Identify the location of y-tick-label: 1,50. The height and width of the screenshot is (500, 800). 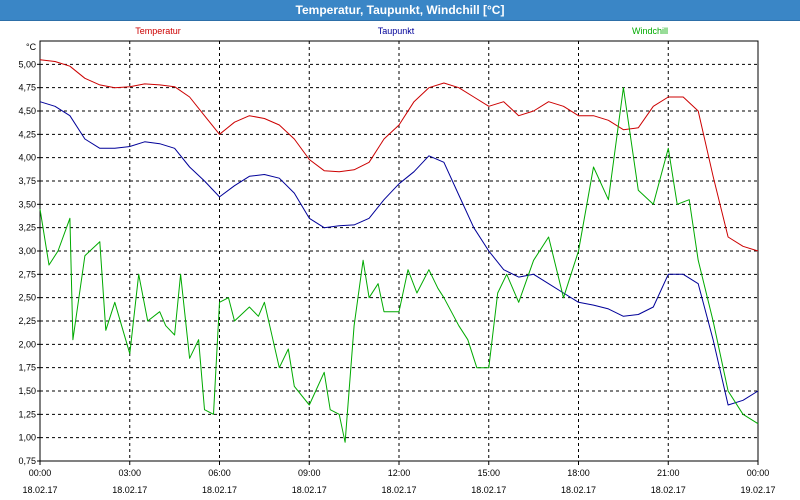
(27, 391).